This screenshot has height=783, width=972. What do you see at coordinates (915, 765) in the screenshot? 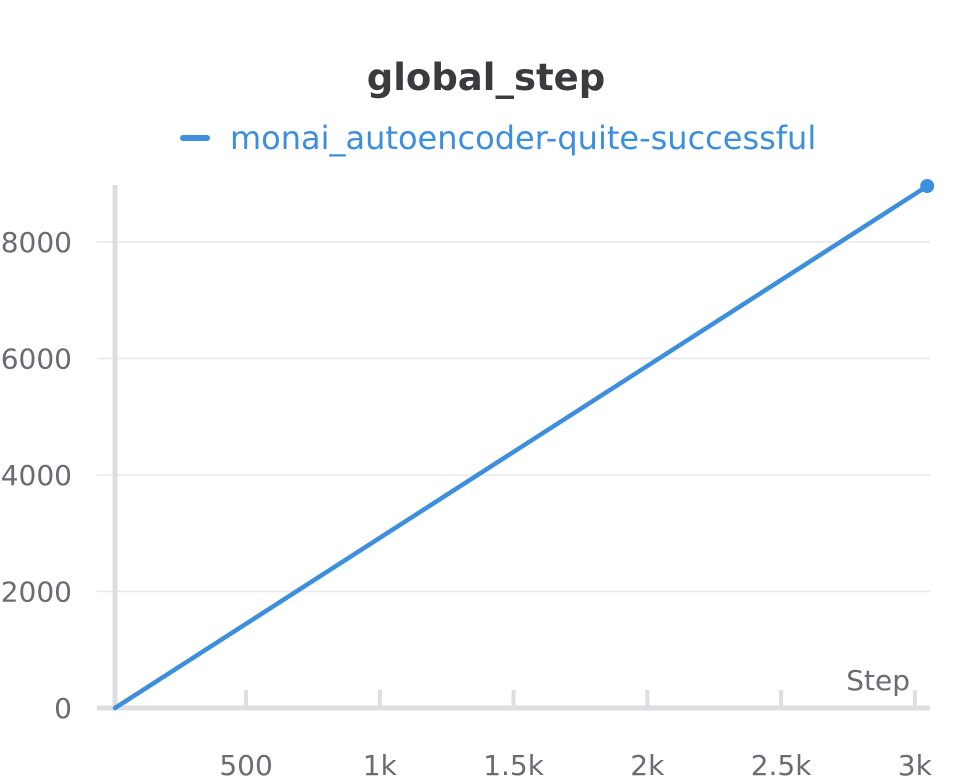
I see `x-tick-label: 3k` at bounding box center [915, 765].